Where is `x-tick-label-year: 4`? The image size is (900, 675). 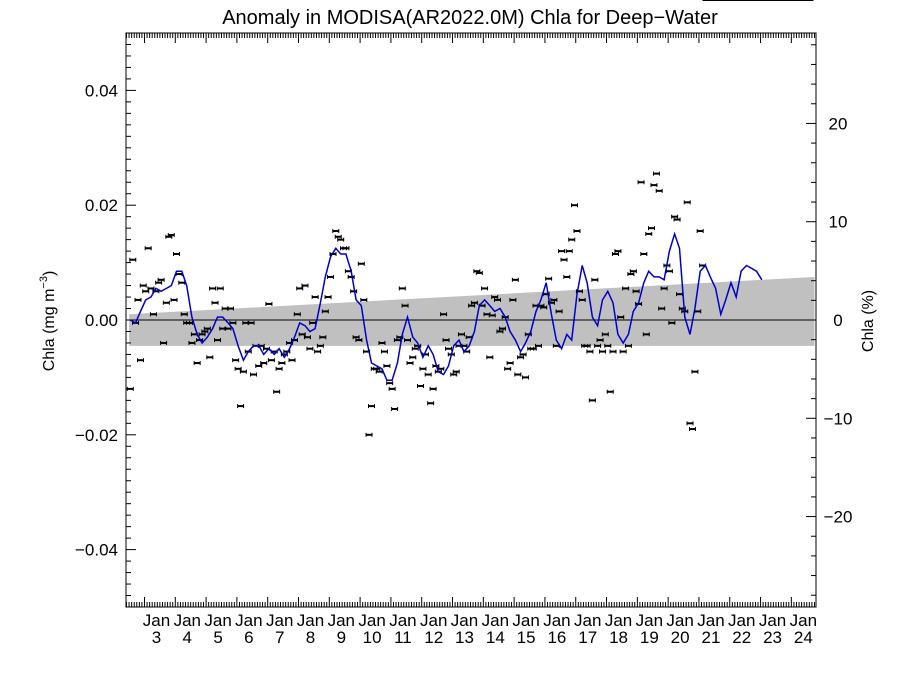 x-tick-label-year: 4 is located at coordinates (187, 637).